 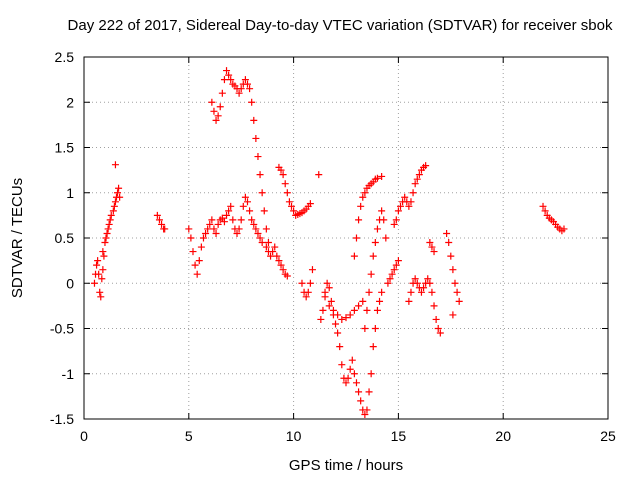 I want to click on series-arc1, so click(x=99, y=276).